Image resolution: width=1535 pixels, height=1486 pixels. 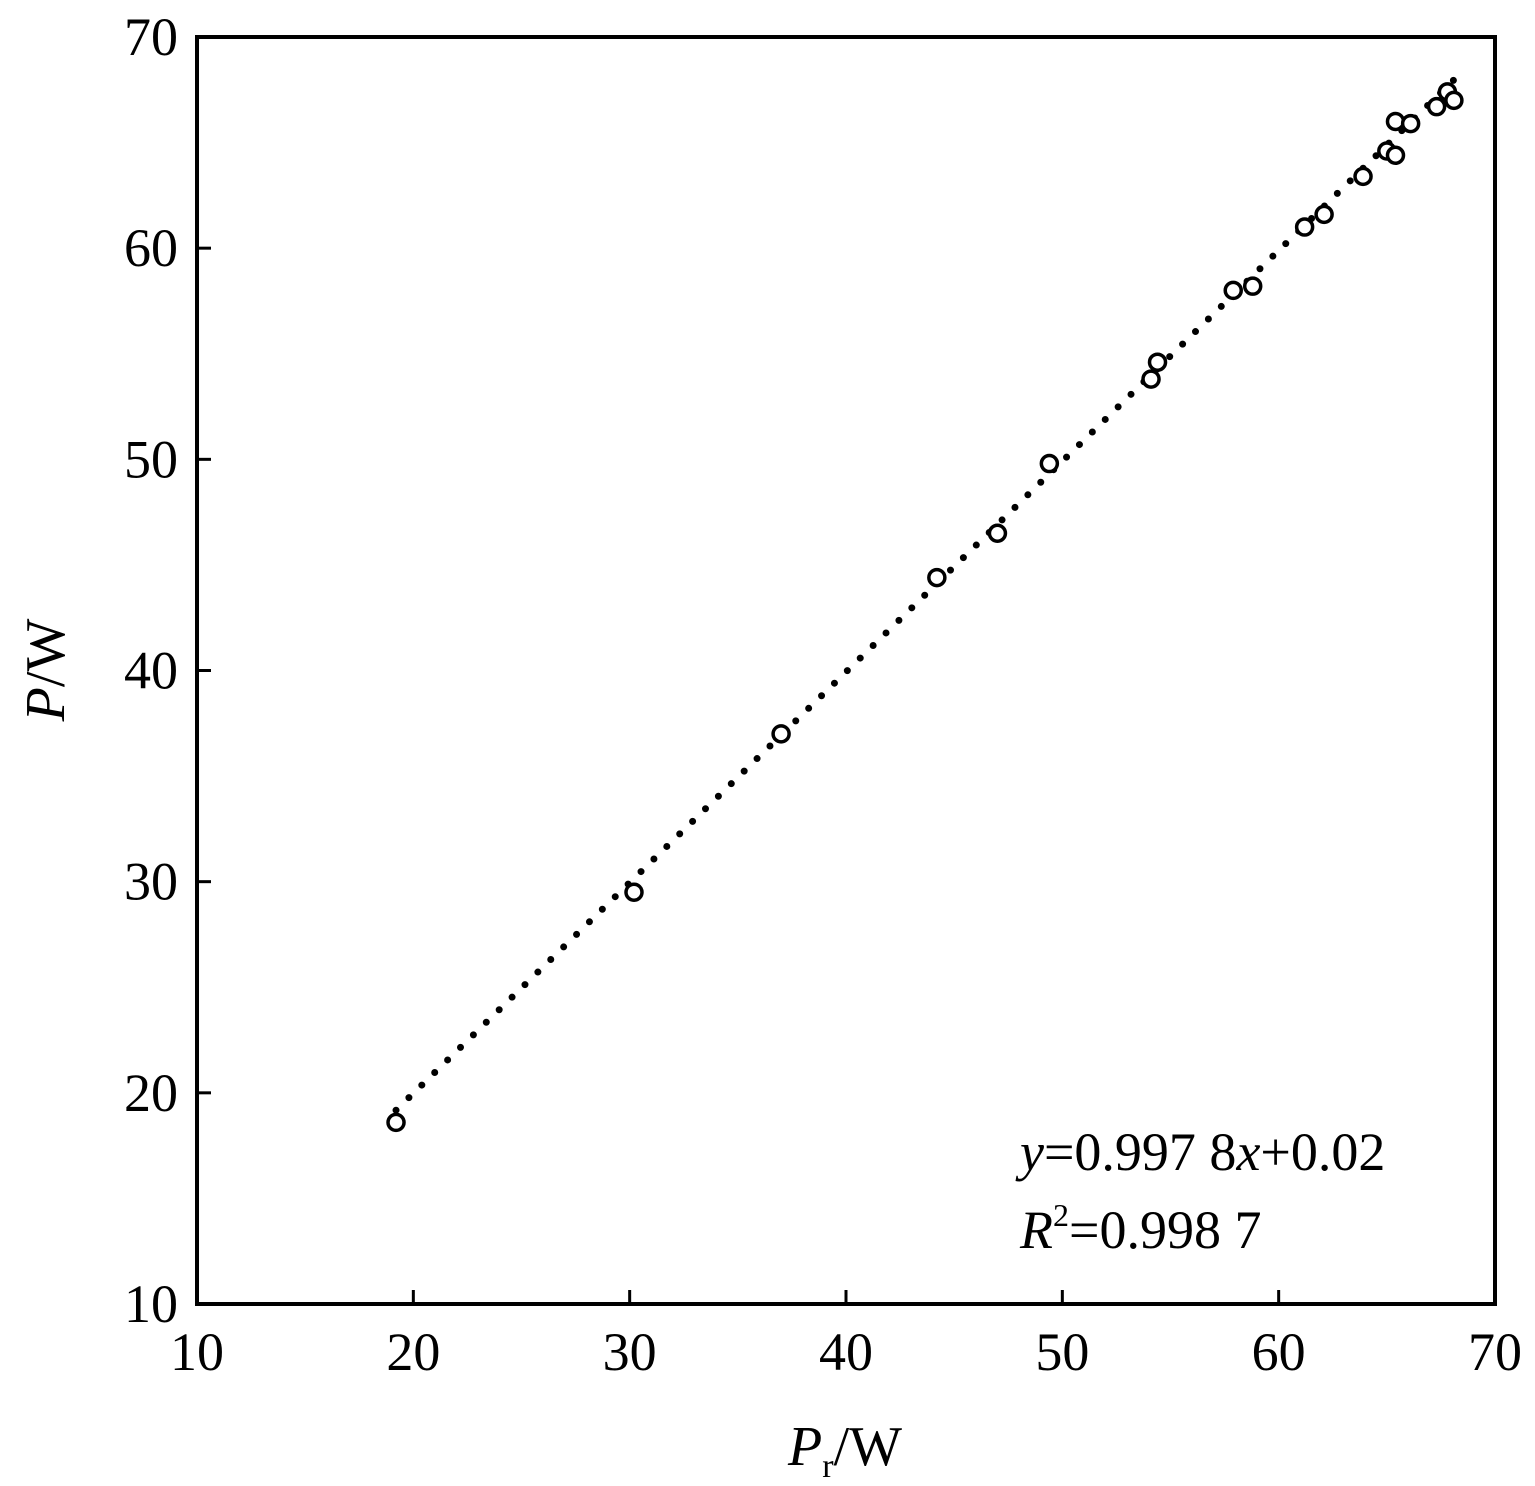 I want to click on x-tick-label: 40, so click(x=846, y=1352).